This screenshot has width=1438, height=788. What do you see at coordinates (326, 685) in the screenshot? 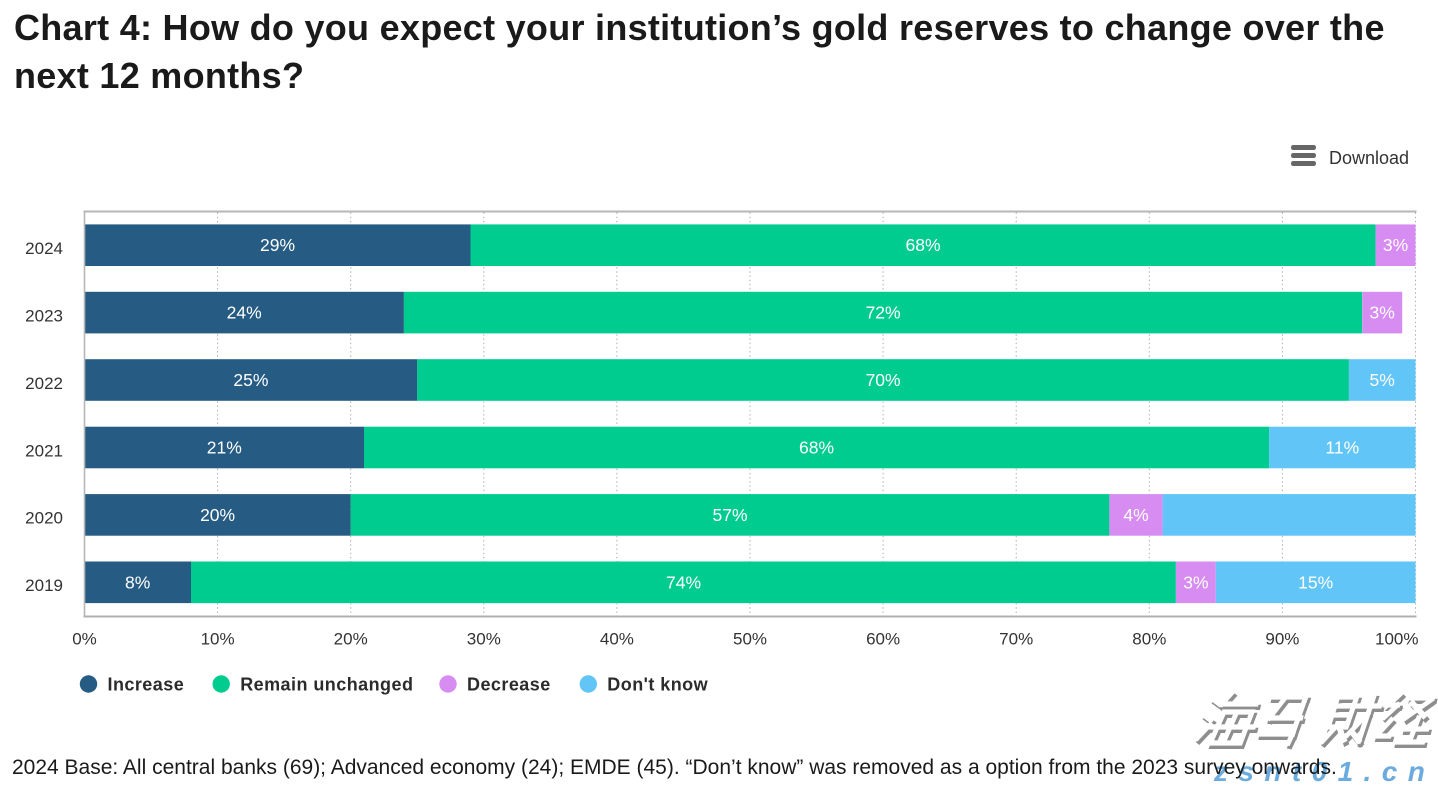
I see `svg-text: Remain unchanged` at bounding box center [326, 685].